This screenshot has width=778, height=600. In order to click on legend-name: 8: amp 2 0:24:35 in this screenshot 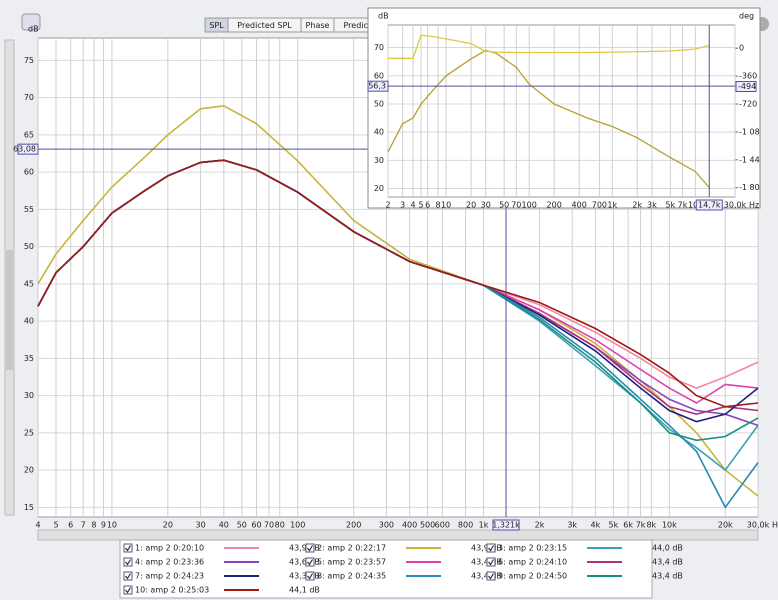, I will do `click(351, 576)`.